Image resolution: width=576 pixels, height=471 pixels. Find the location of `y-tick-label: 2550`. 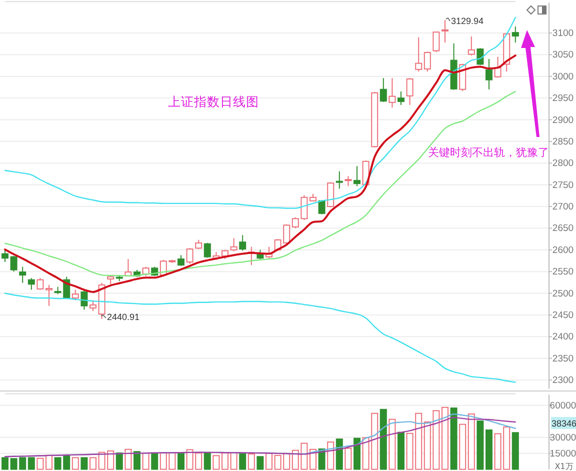

y-tick-label: 2550 is located at coordinates (563, 272).